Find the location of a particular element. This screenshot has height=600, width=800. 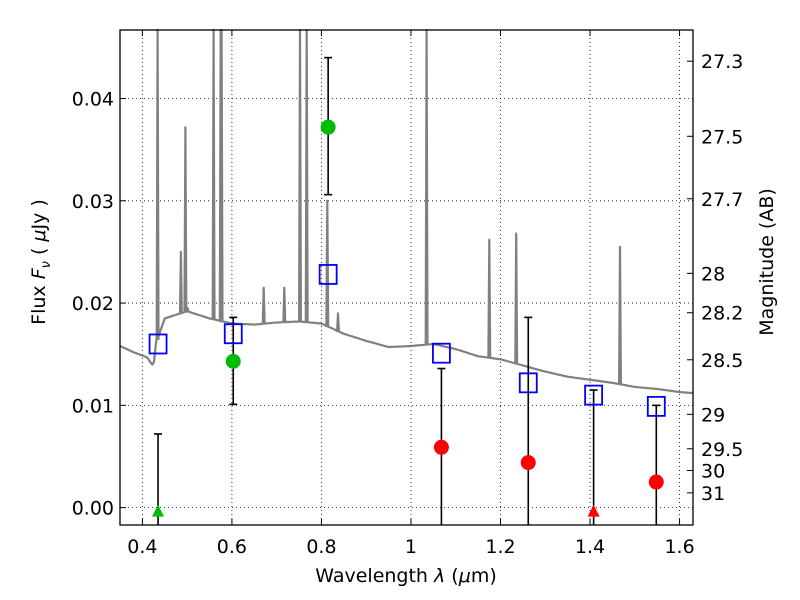

y-tick-label: 0.00 is located at coordinates (93, 509).